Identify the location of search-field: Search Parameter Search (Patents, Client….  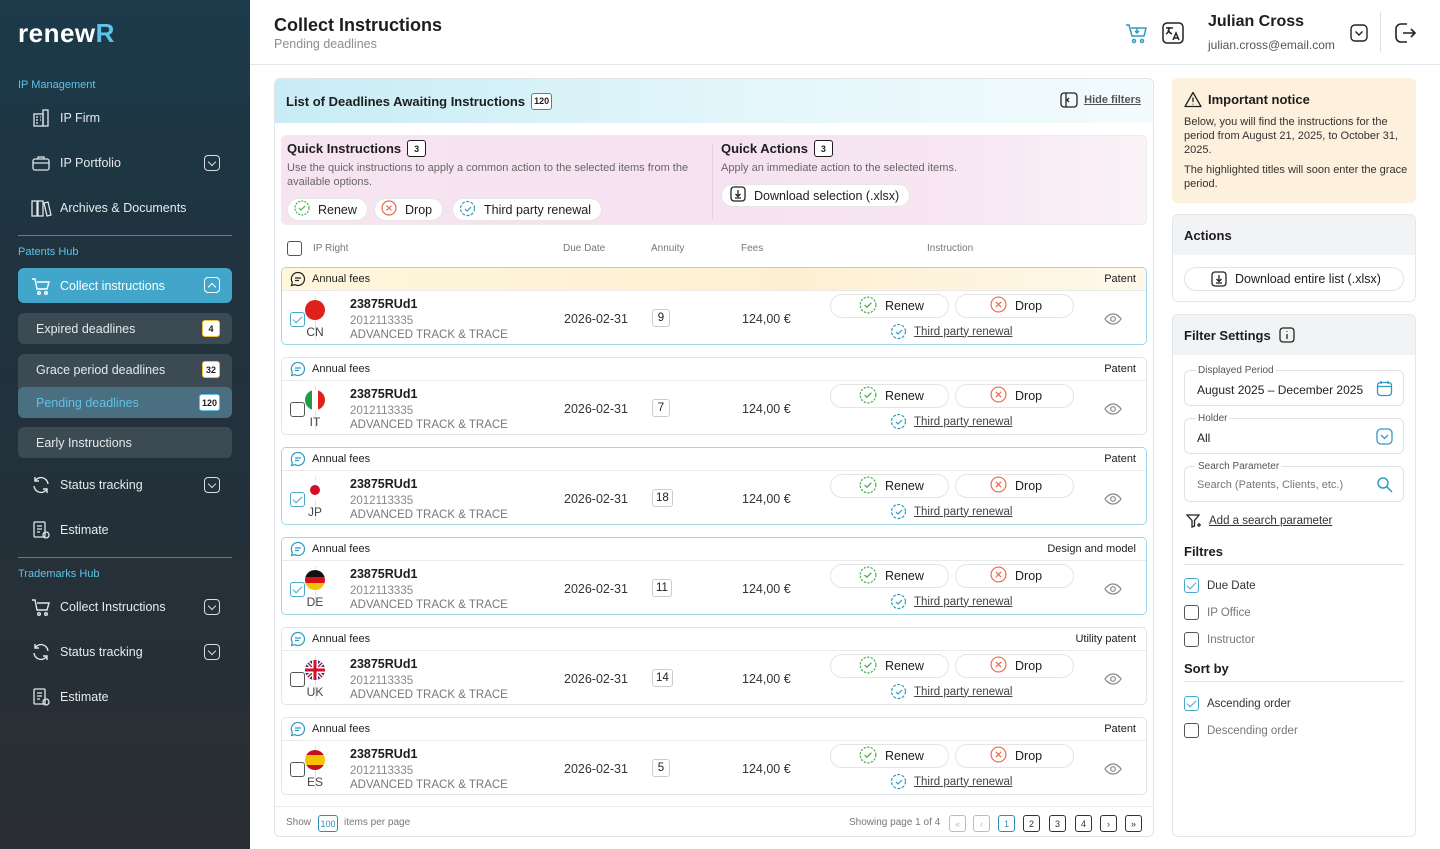
(1294, 481).